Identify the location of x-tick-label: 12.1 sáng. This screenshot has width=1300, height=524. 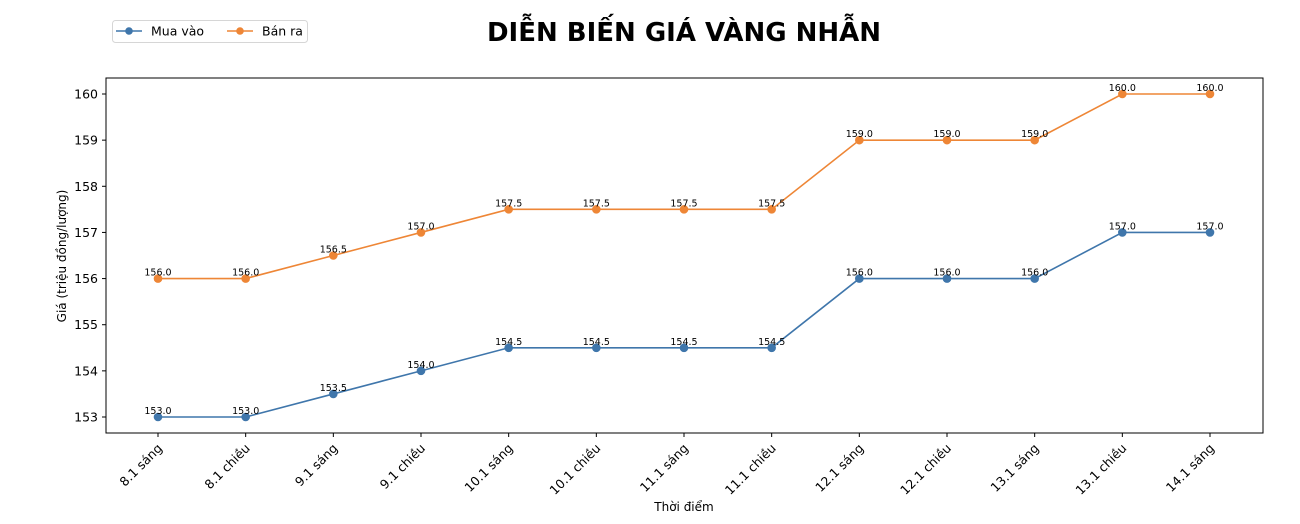
(839, 468).